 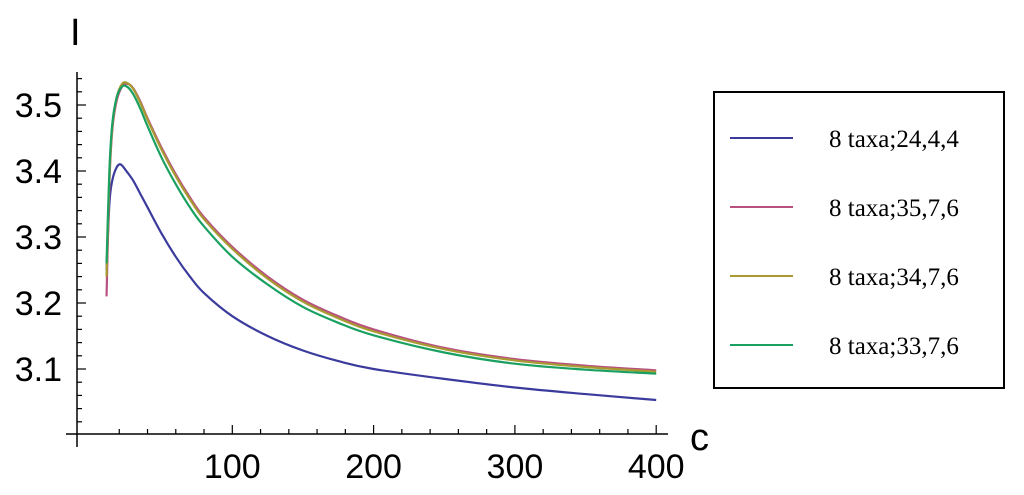 I want to click on y-tick-label: 3.3, so click(x=38, y=238).